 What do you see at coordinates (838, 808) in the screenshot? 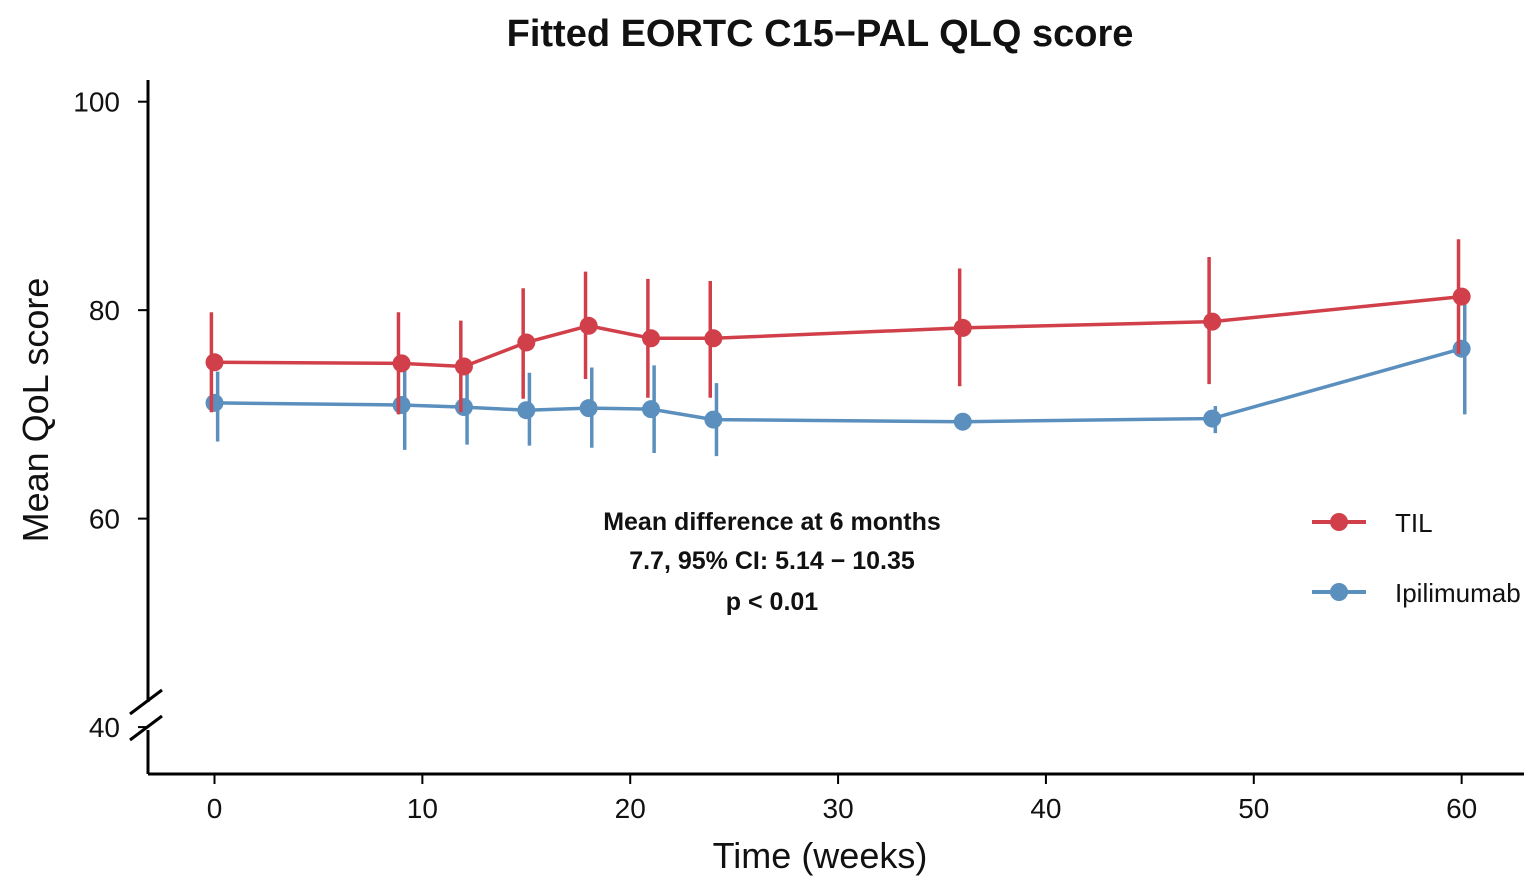
I see `x-tick-label: 30` at bounding box center [838, 808].